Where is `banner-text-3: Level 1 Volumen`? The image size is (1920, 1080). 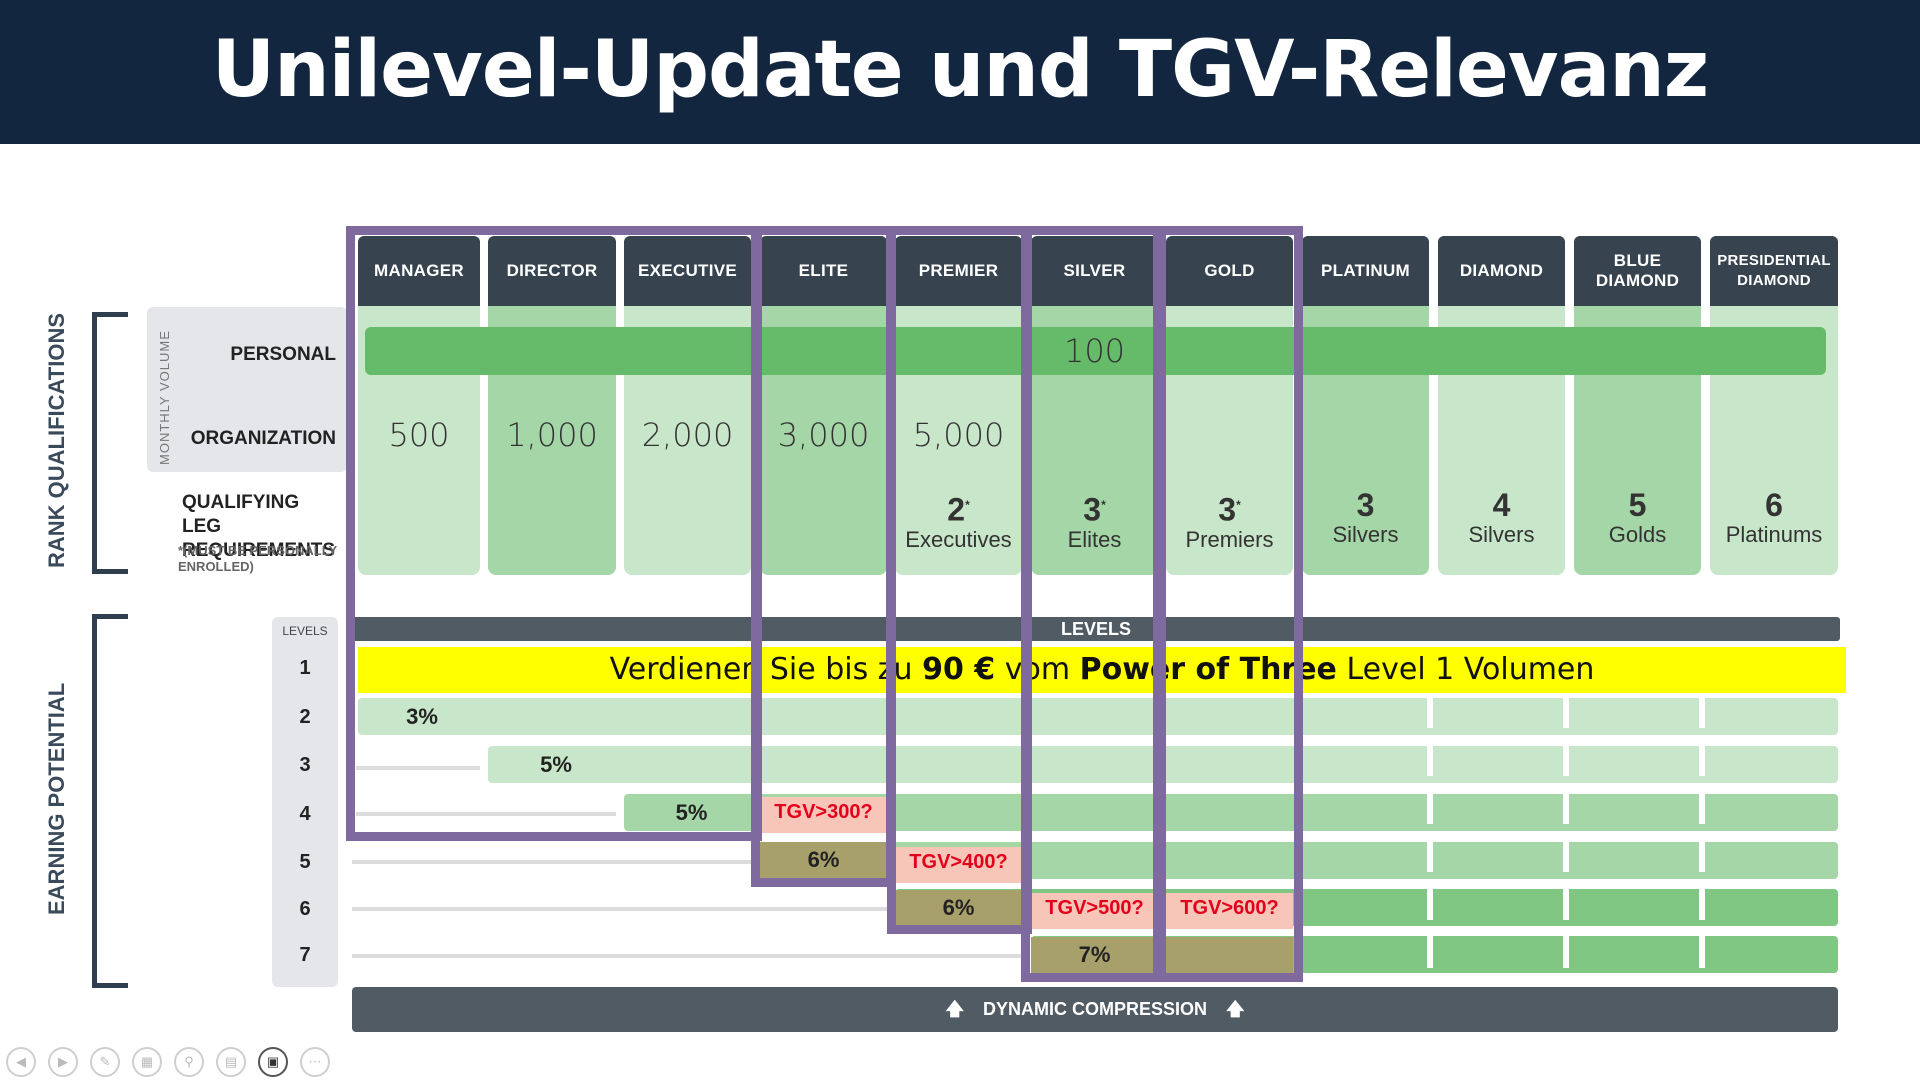
banner-text-3: Level 1 Volumen is located at coordinates (1465, 669).